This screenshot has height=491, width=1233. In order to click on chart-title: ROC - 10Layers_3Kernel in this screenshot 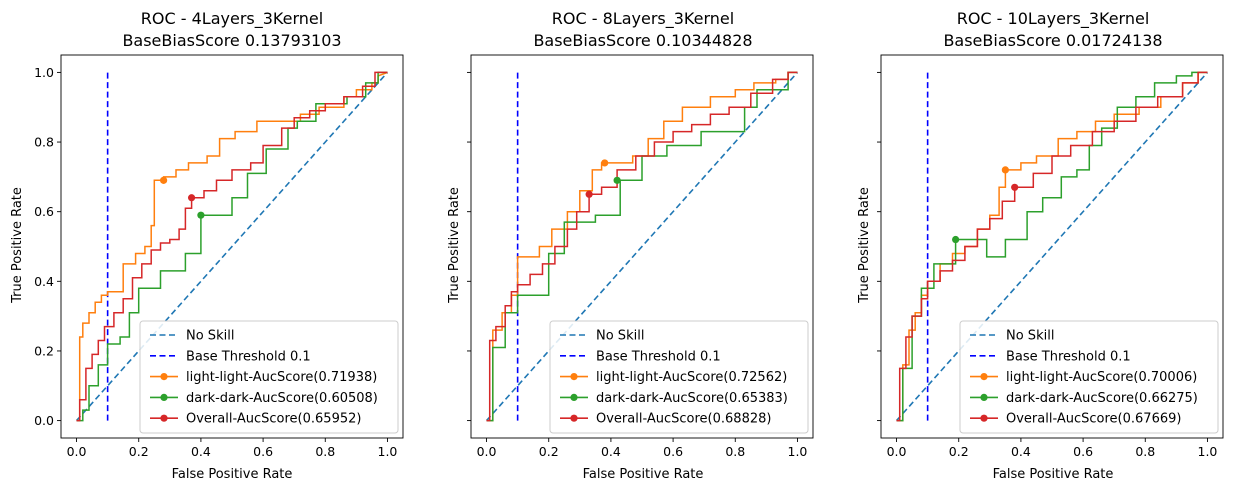, I will do `click(1053, 19)`.